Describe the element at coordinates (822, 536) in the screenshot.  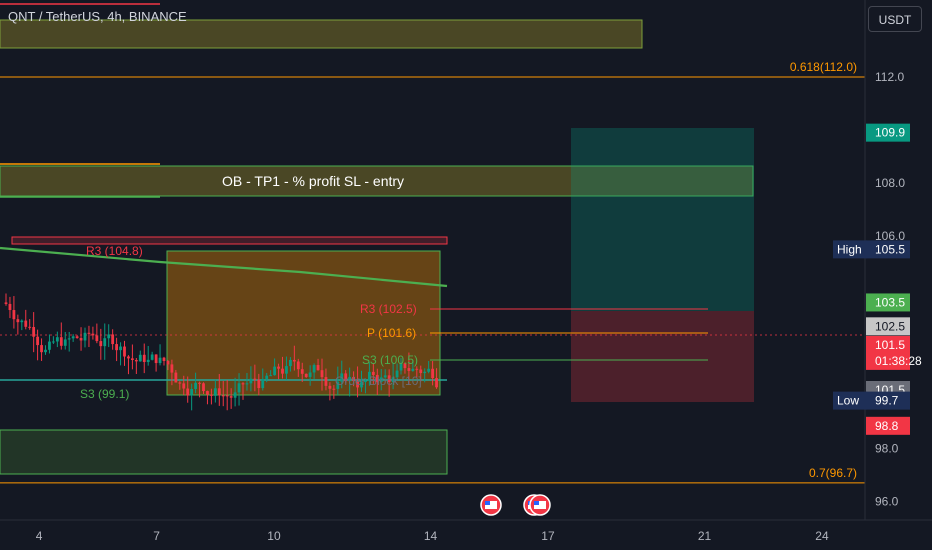
I see `x-tick-label-6: 24` at that location.